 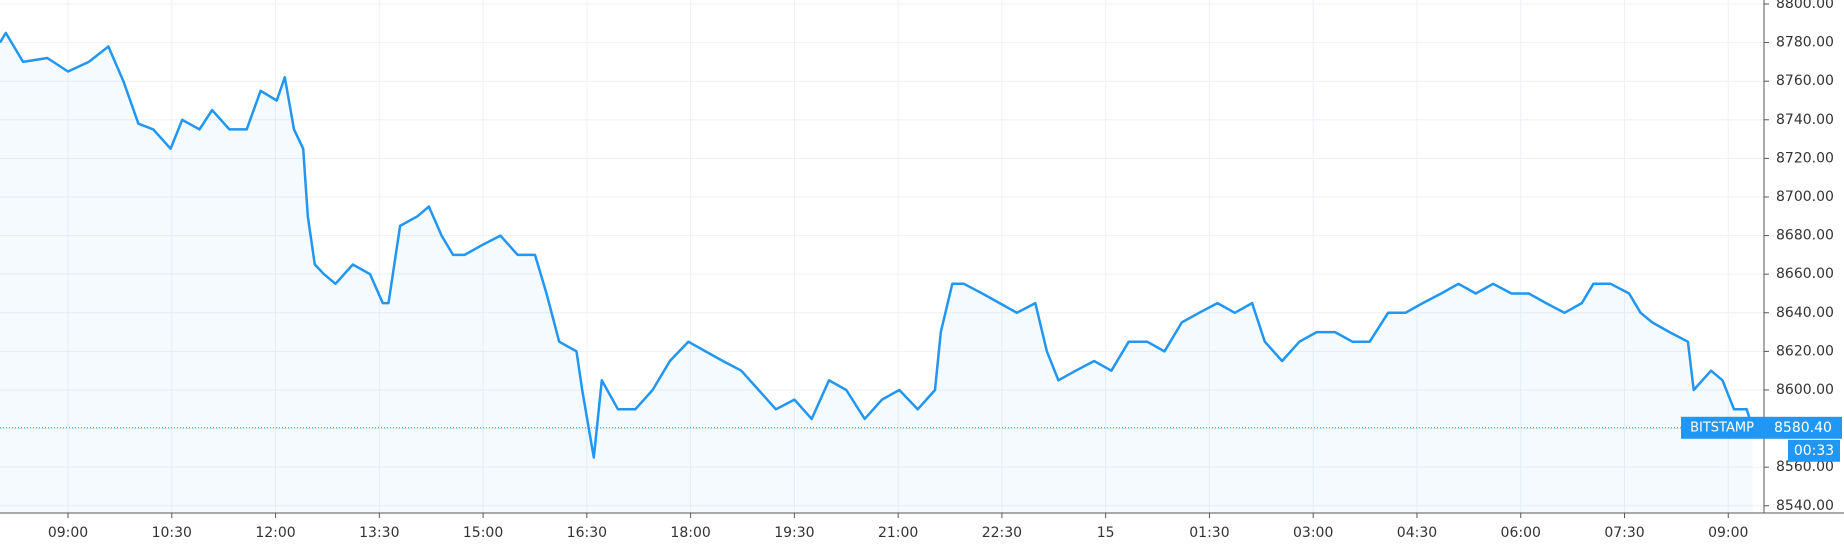 I want to click on y-tick-label: 8700.00, so click(x=1805, y=197).